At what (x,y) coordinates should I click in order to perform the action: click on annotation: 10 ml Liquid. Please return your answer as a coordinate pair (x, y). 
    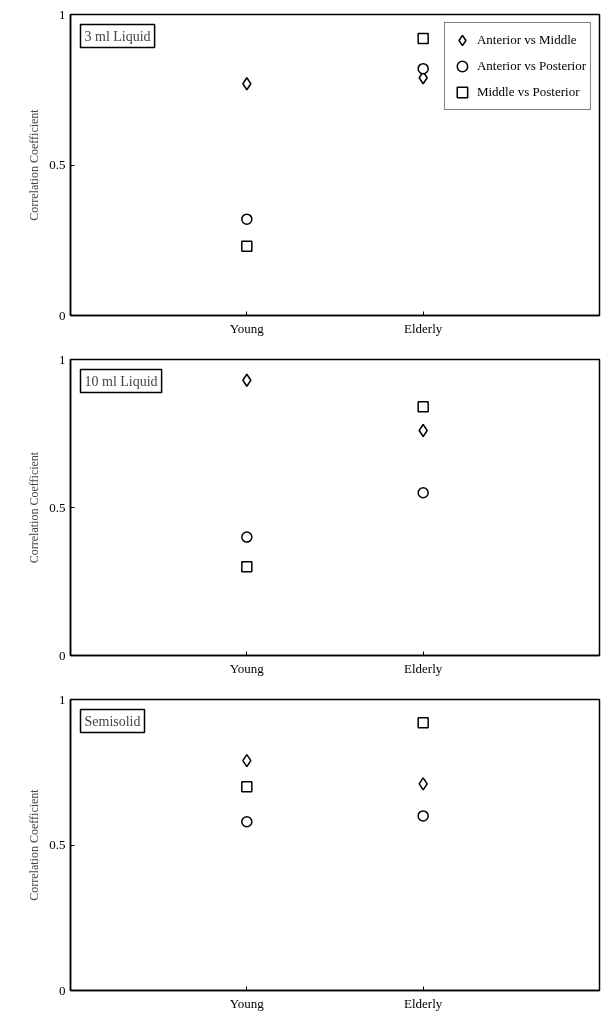
    Looking at the image, I should click on (121, 381).